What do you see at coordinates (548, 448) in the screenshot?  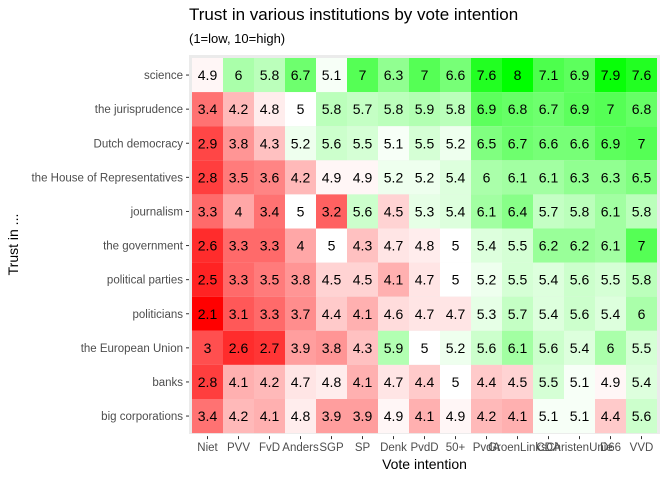 I see `x-tick-label: CDA` at bounding box center [548, 448].